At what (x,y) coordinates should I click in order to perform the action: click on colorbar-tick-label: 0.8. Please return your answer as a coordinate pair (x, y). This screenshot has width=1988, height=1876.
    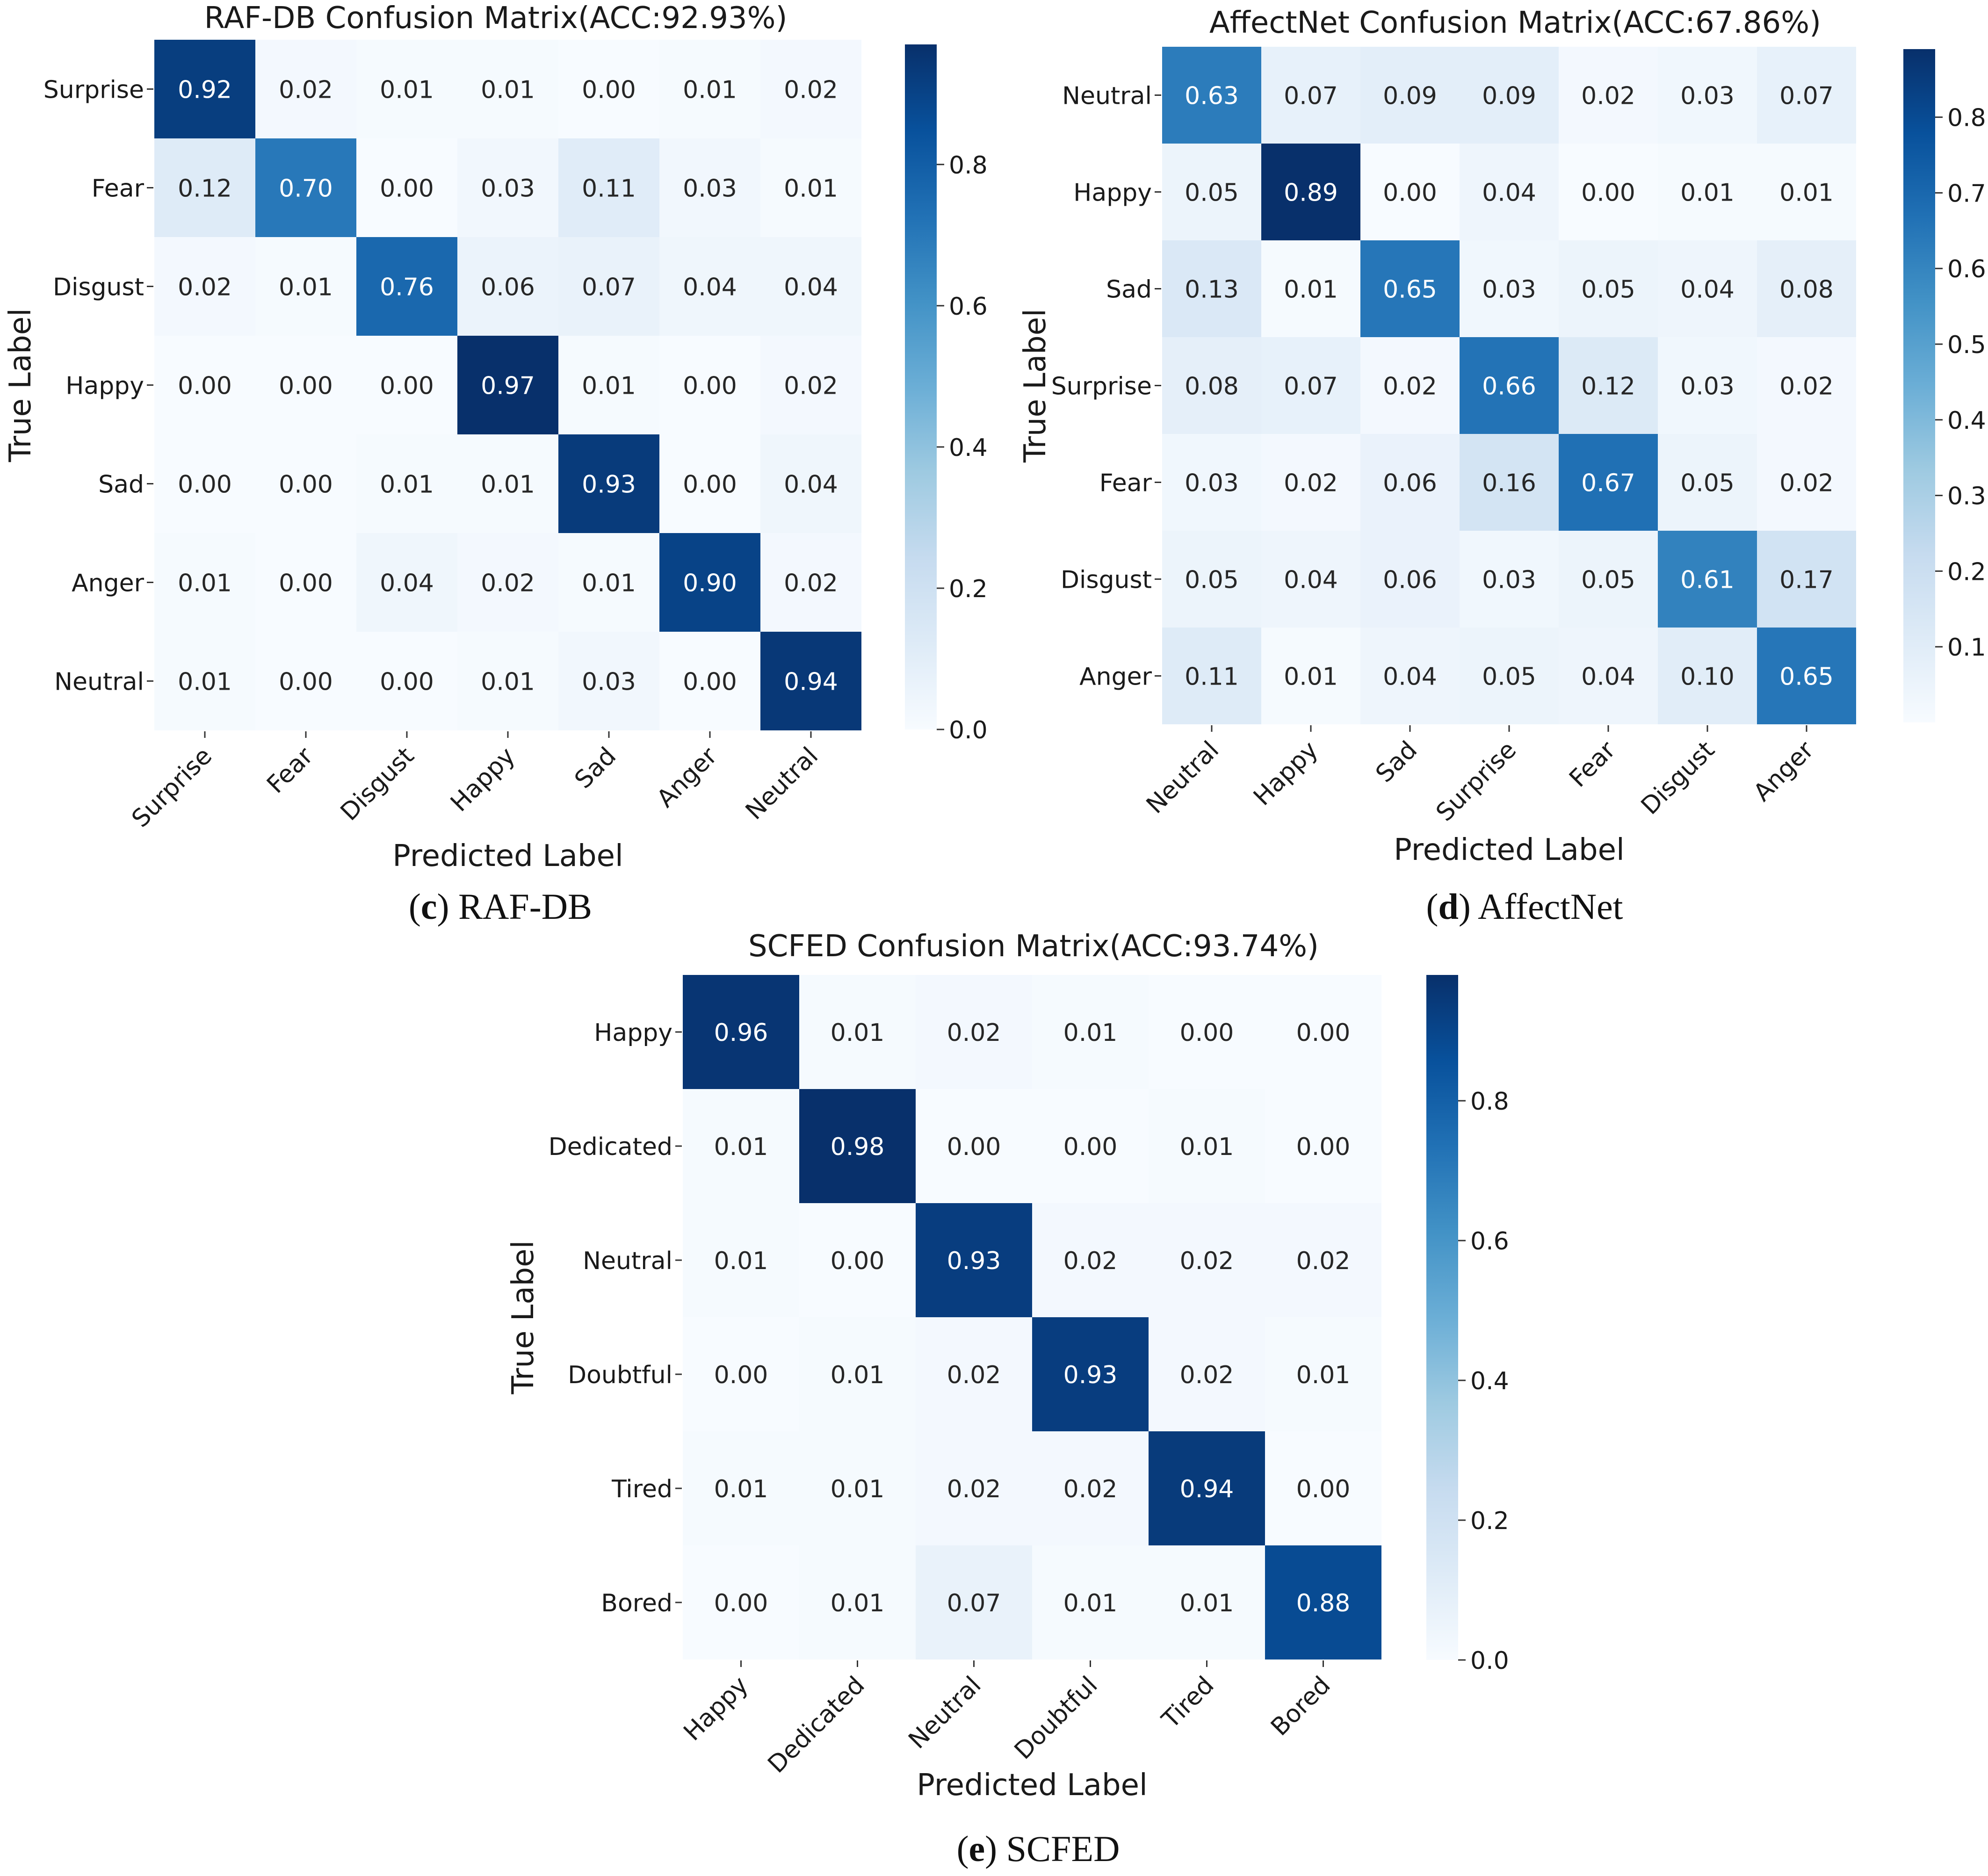
    Looking at the image, I should click on (1966, 118).